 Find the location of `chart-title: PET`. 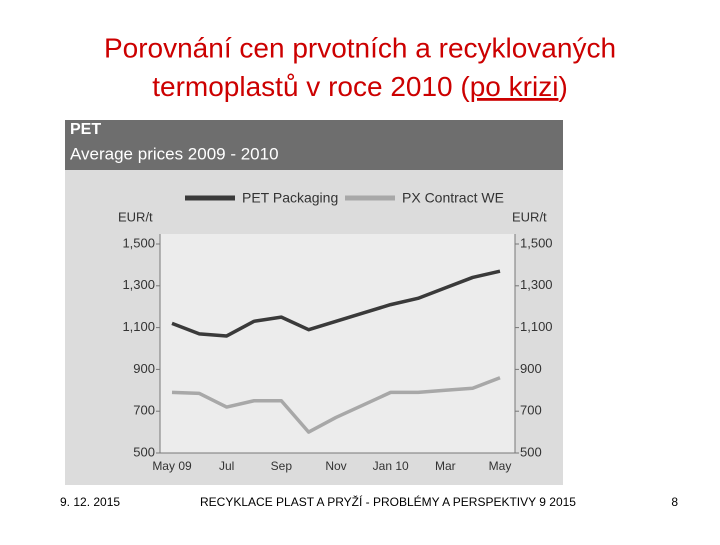

chart-title: PET is located at coordinates (85, 129).